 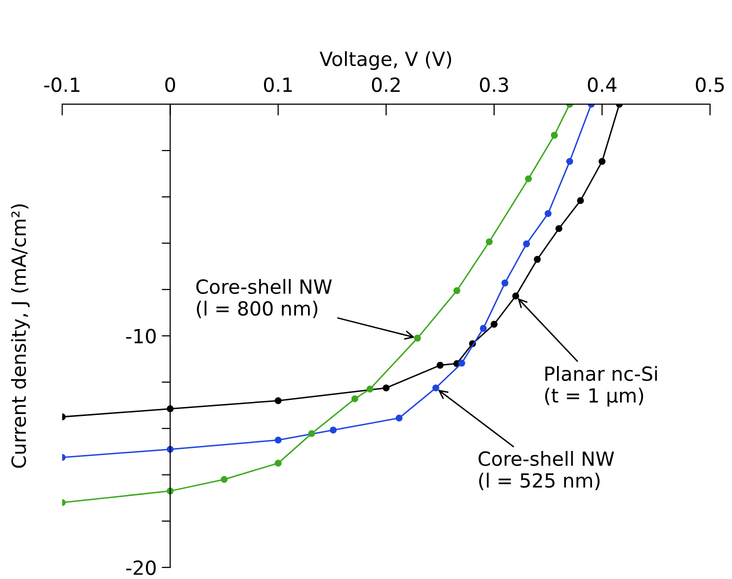 What do you see at coordinates (710, 84) in the screenshot?
I see `x-tick-label: 0.5` at bounding box center [710, 84].